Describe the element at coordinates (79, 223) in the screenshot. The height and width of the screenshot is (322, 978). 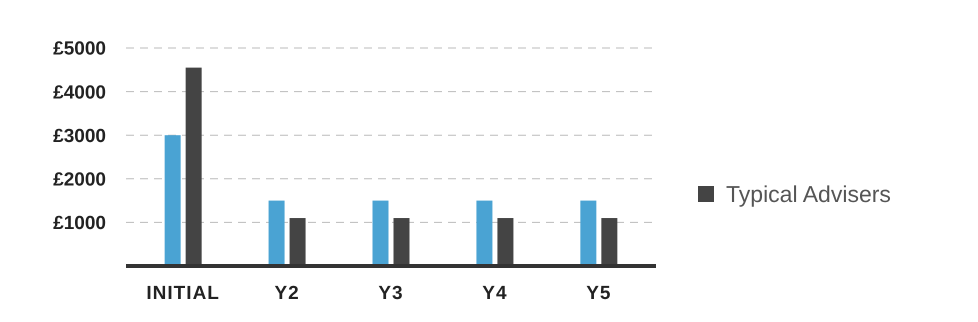
I see `y-tick-label: £1000` at that location.